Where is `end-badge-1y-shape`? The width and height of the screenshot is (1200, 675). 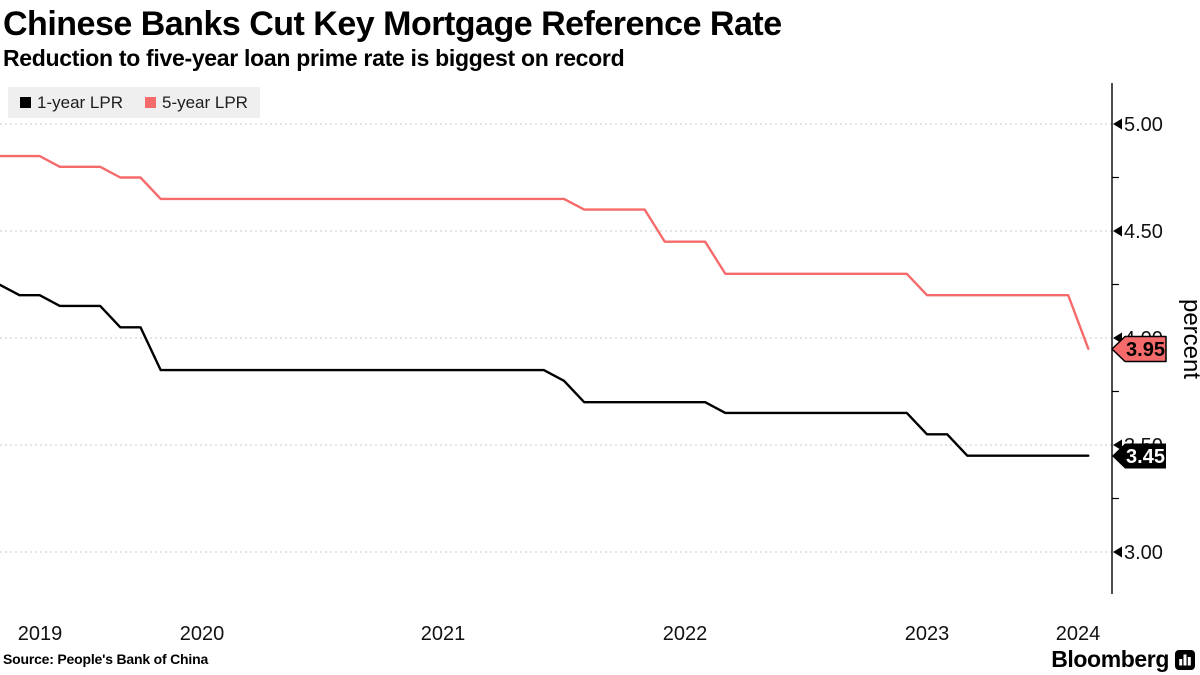 end-badge-1y-shape is located at coordinates (1139, 456).